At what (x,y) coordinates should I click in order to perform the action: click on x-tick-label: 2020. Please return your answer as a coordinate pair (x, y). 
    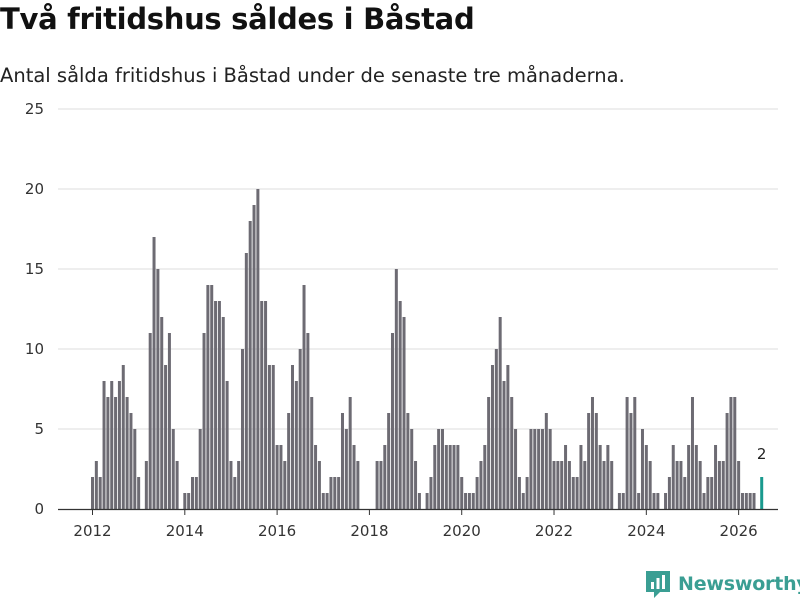
    Looking at the image, I should click on (462, 531).